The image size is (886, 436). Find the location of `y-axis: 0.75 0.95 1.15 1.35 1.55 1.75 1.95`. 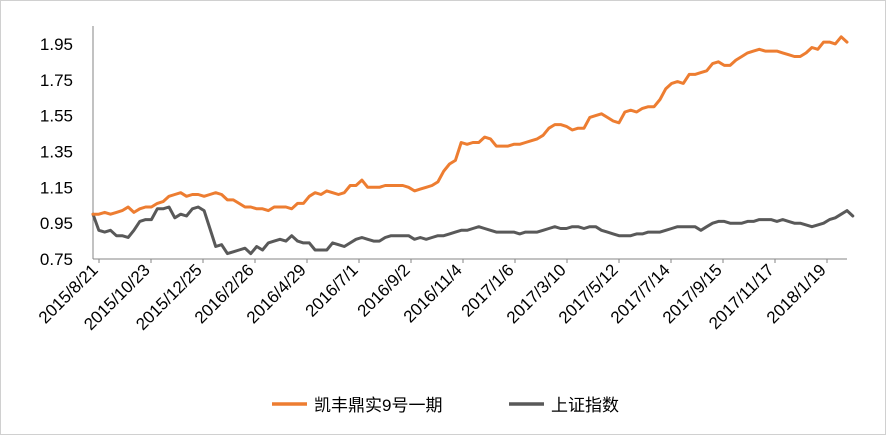

y-axis: 0.75 0.95 1.15 1.35 1.55 1.75 1.95 is located at coordinates (67, 147).